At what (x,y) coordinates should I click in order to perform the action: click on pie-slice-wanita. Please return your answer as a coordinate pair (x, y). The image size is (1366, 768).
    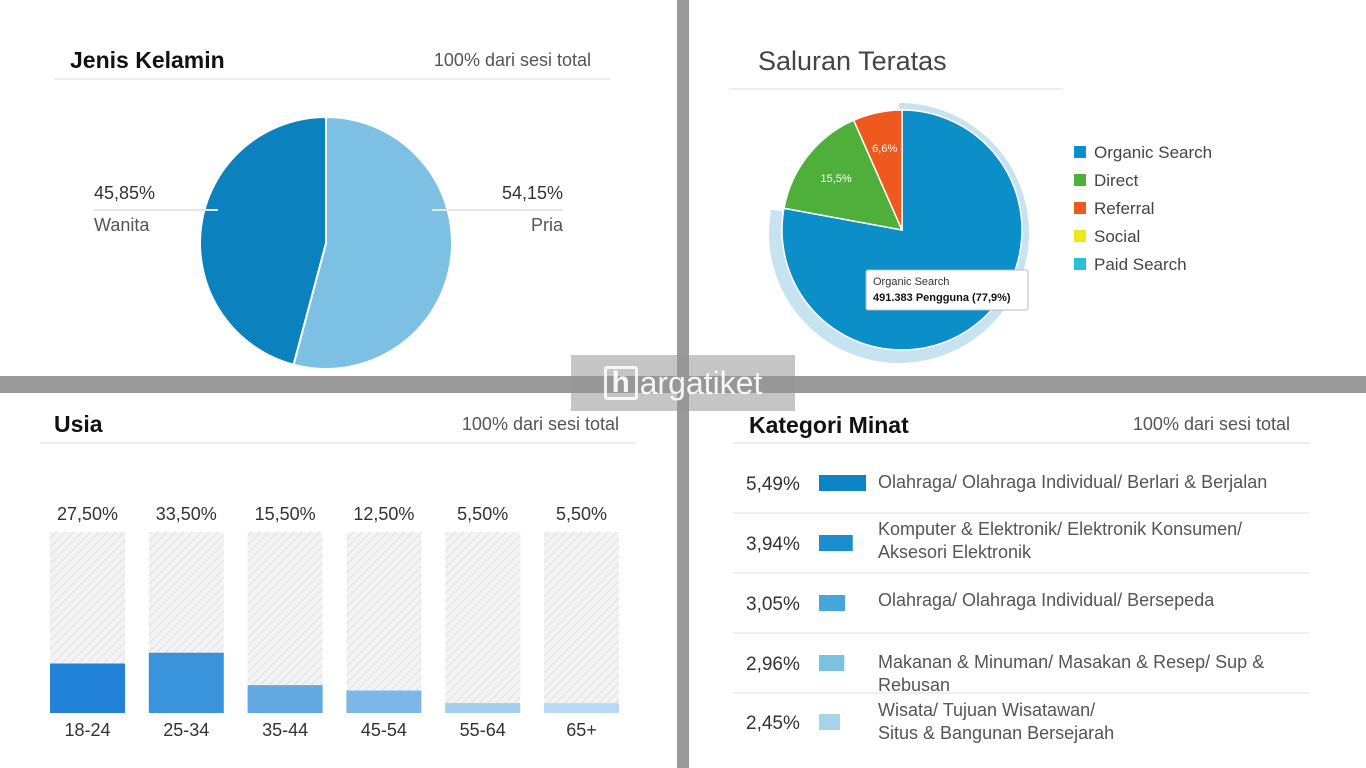
    Looking at the image, I should click on (263, 240).